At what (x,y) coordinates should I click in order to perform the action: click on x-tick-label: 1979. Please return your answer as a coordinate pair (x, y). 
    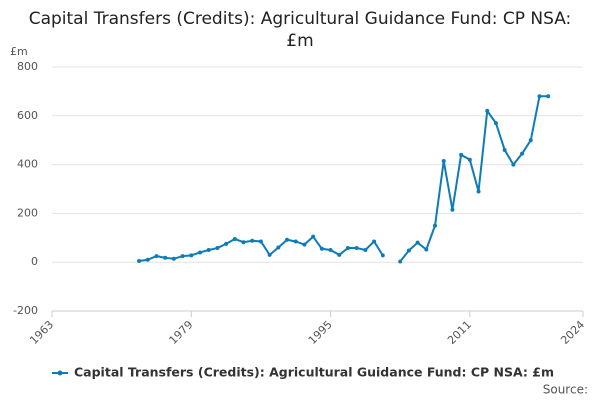
    Looking at the image, I should click on (181, 332).